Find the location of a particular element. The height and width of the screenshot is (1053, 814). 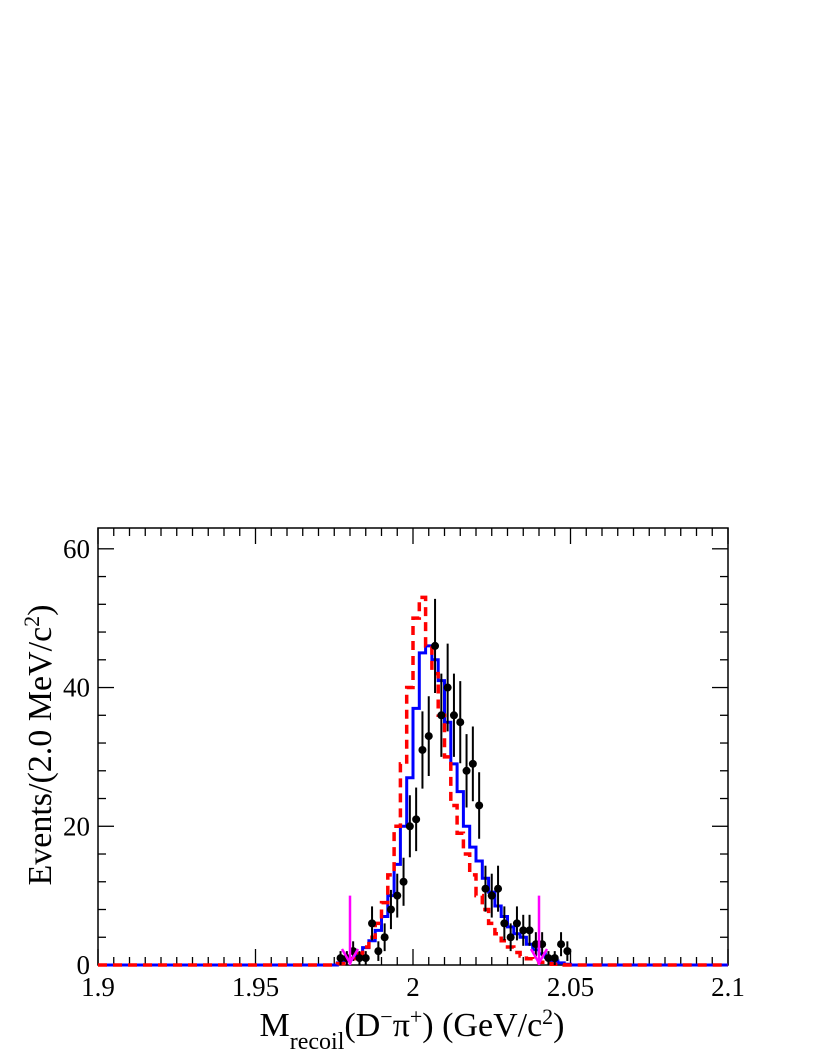

x-tick-label: 2 is located at coordinates (413, 987).